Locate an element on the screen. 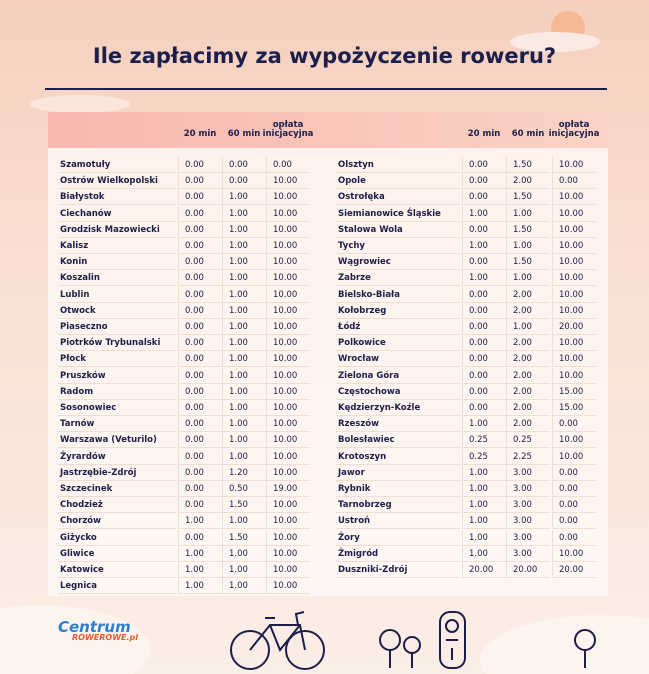 This screenshot has width=649, height=674. city-name: Rybnik is located at coordinates (398, 489).